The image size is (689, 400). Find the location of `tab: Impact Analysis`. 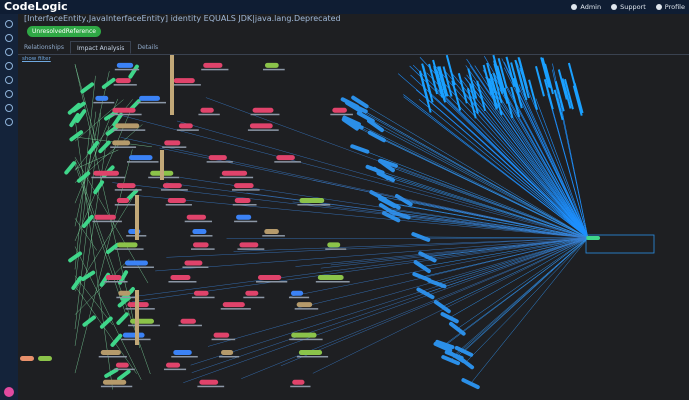

tab: Impact Analysis is located at coordinates (100, 47).